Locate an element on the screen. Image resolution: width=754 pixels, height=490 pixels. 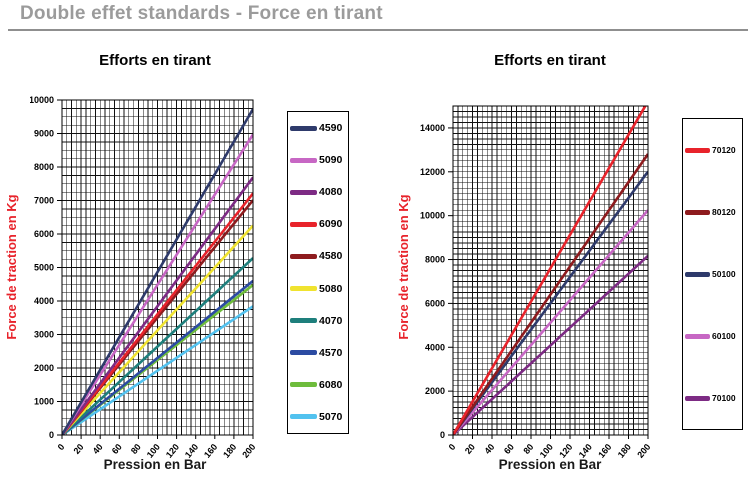
y-tick-label: 7000 is located at coordinates (44, 201).